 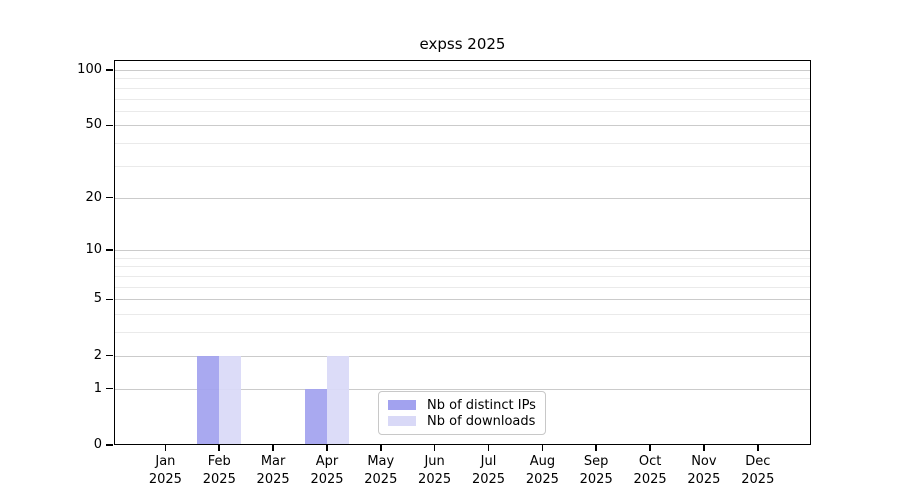 What do you see at coordinates (97, 299) in the screenshot?
I see `y-tick-label: 5` at bounding box center [97, 299].